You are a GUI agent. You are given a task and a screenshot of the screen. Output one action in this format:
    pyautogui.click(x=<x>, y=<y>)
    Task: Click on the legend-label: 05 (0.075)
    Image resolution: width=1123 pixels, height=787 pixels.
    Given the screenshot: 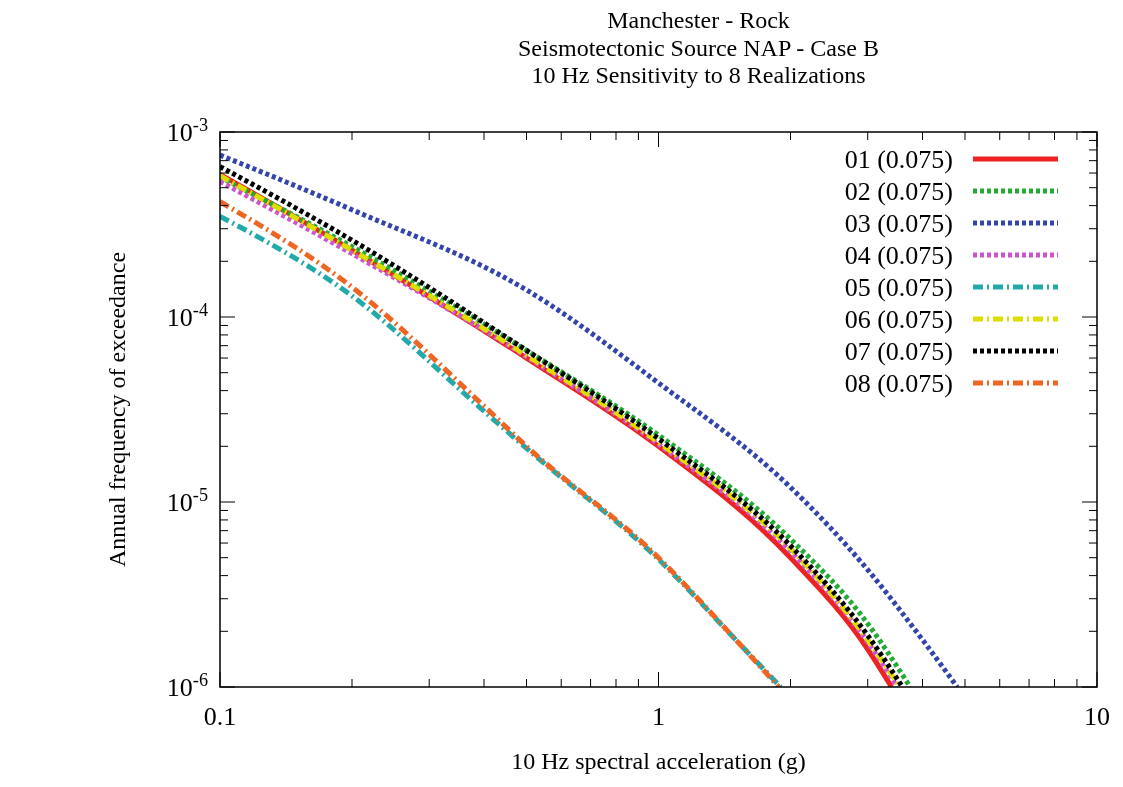 What is the action you would take?
    pyautogui.click(x=898, y=287)
    